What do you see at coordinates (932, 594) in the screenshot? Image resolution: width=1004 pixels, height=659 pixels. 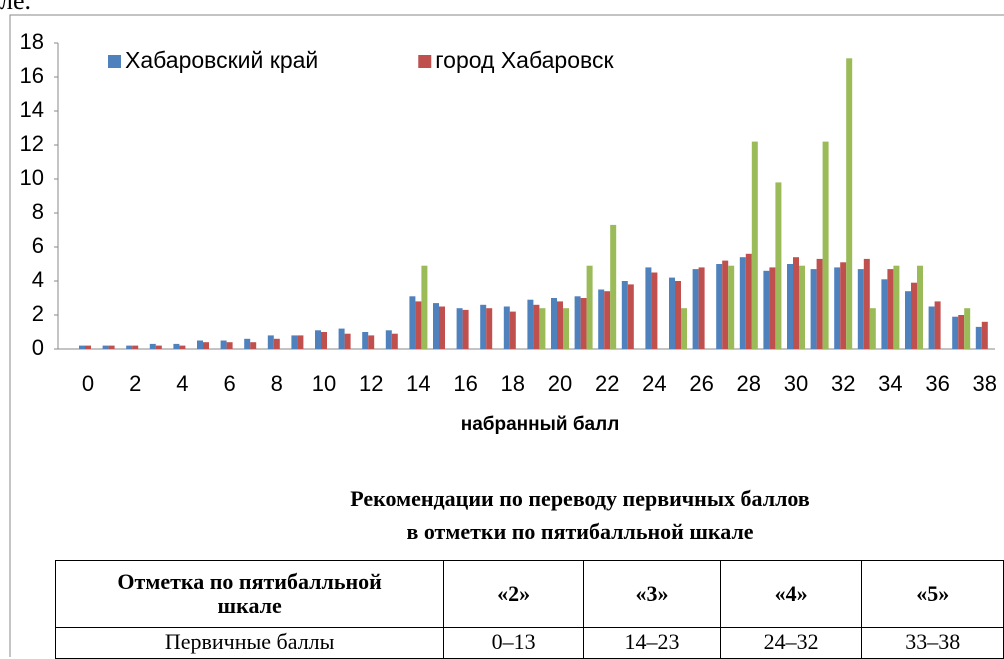 I see `header-cell: «5»` at bounding box center [932, 594].